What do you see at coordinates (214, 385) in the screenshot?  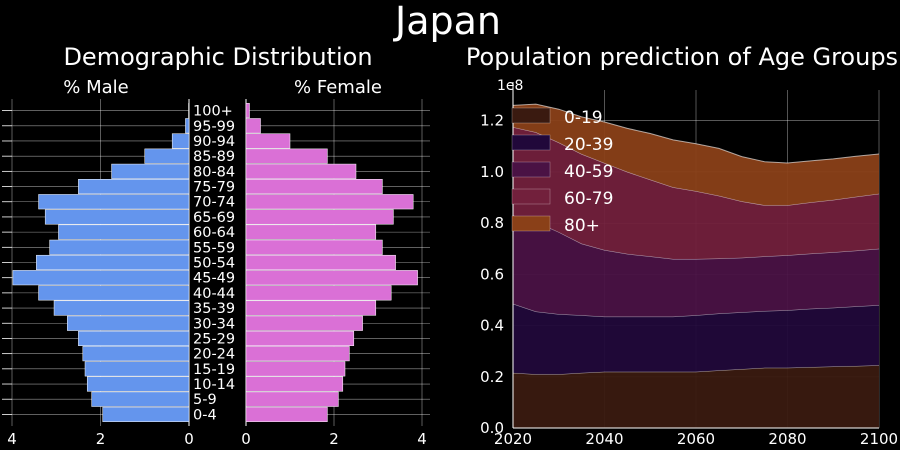 I see `age-group-label: 10-14` at bounding box center [214, 385].